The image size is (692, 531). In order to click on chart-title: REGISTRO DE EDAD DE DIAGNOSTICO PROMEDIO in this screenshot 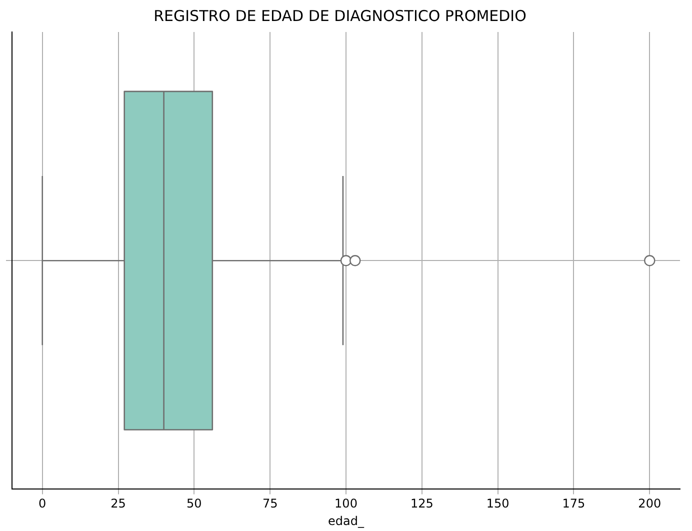, I will do `click(340, 15)`.